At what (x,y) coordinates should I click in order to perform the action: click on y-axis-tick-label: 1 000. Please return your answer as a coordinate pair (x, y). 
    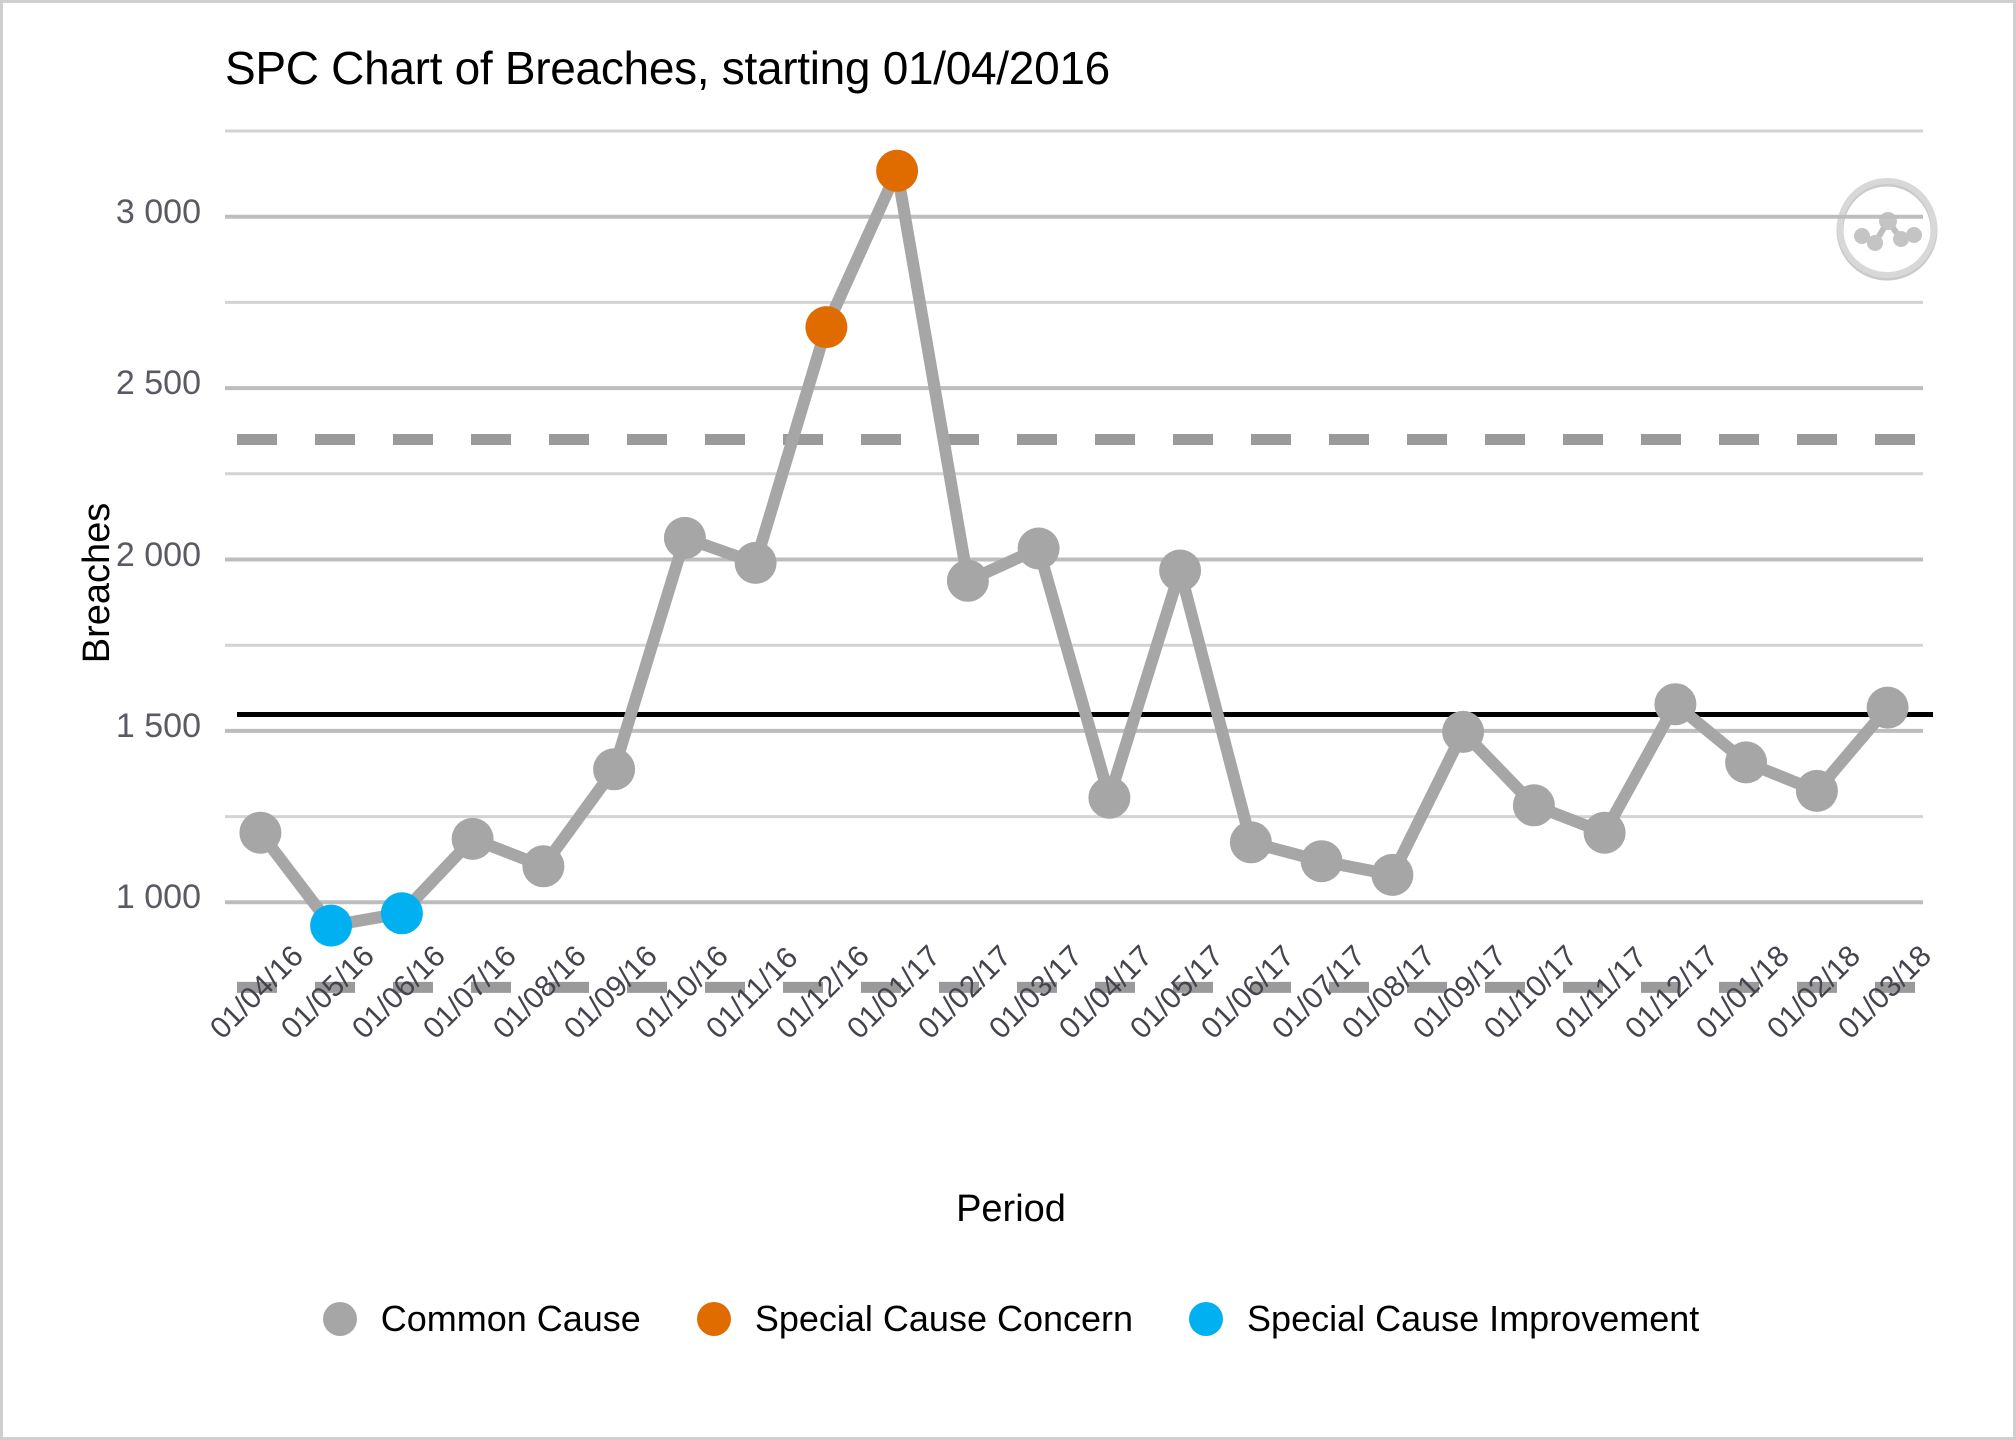
    Looking at the image, I should click on (158, 897).